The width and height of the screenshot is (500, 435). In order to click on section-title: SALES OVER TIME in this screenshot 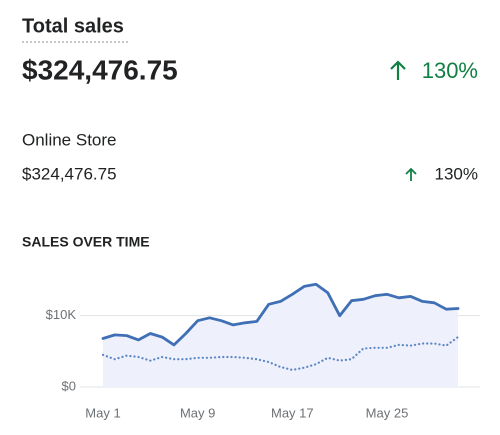, I will do `click(86, 242)`.